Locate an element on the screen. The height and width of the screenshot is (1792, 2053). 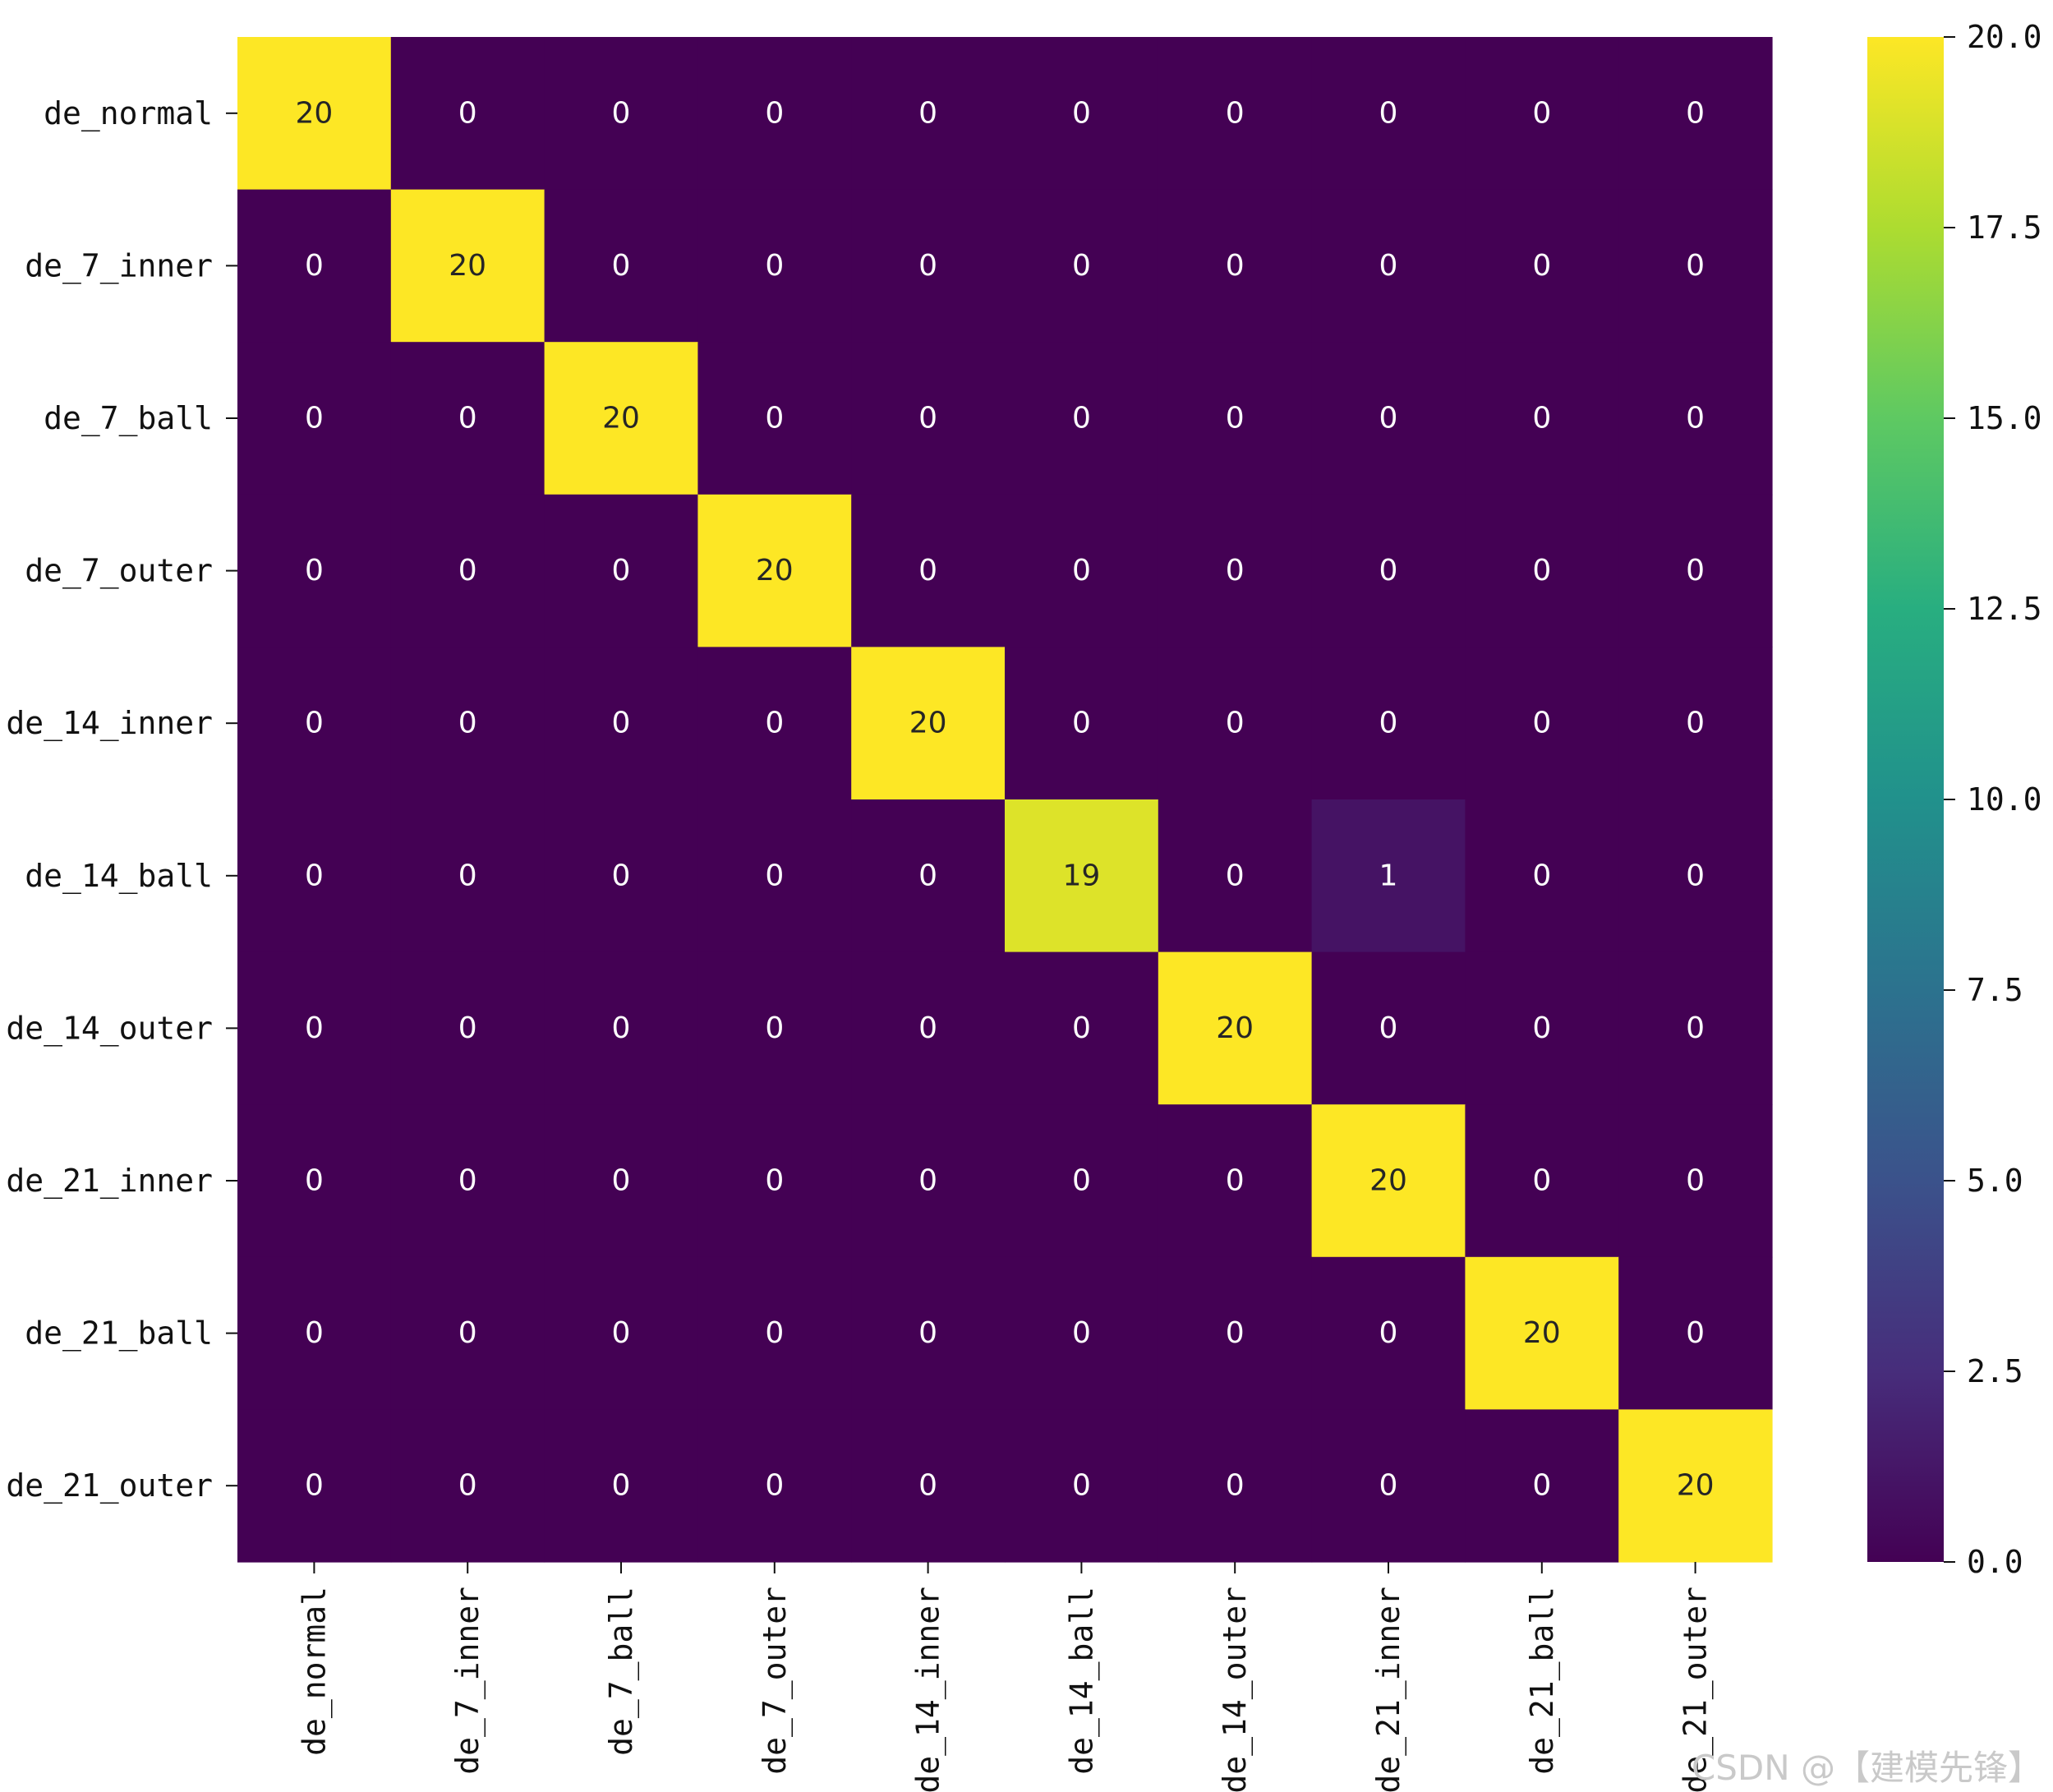
cell-value-r9-c3: 0 is located at coordinates (774, 1486).